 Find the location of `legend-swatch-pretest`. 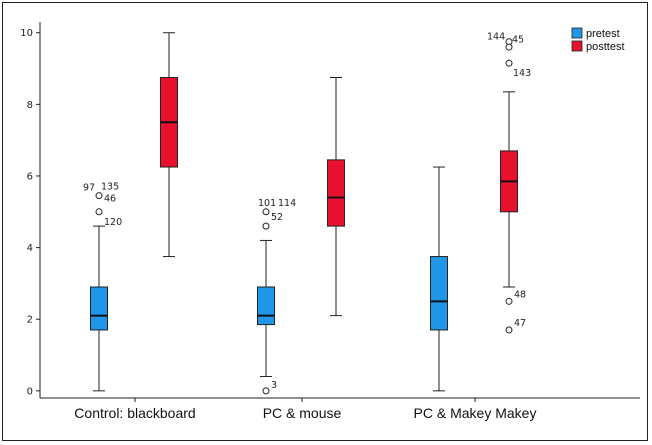

legend-swatch-pretest is located at coordinates (577, 33).